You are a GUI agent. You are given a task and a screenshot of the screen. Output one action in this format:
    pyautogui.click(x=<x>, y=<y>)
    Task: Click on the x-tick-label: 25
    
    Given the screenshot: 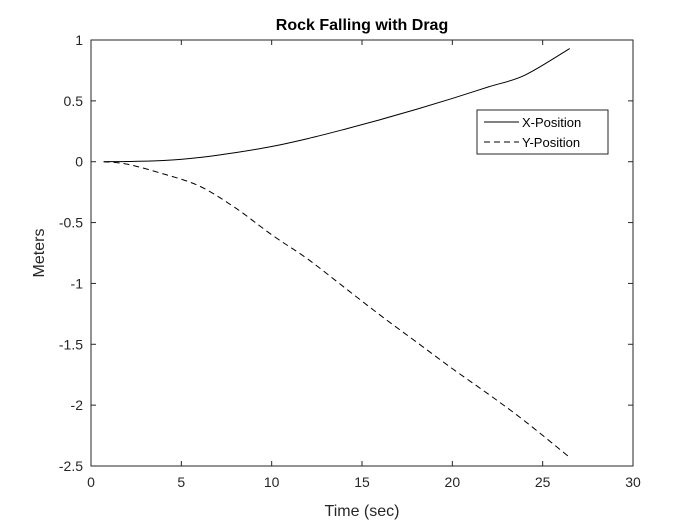 What is the action you would take?
    pyautogui.click(x=543, y=482)
    